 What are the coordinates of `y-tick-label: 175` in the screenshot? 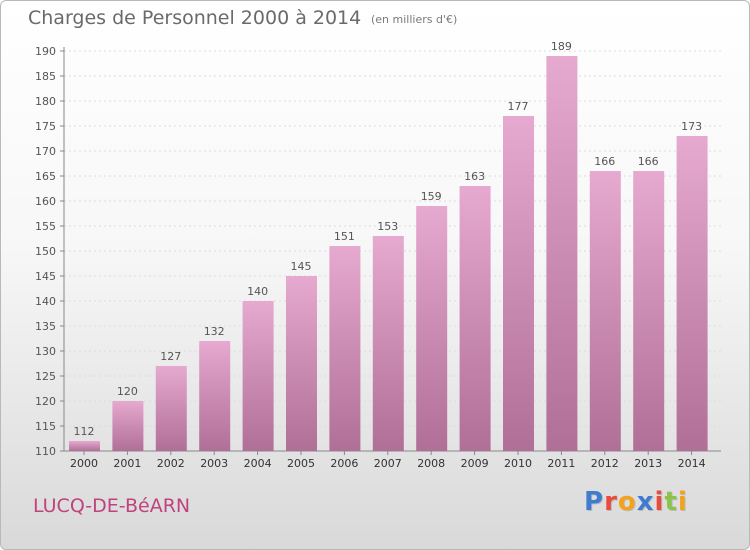 It's located at (45, 126).